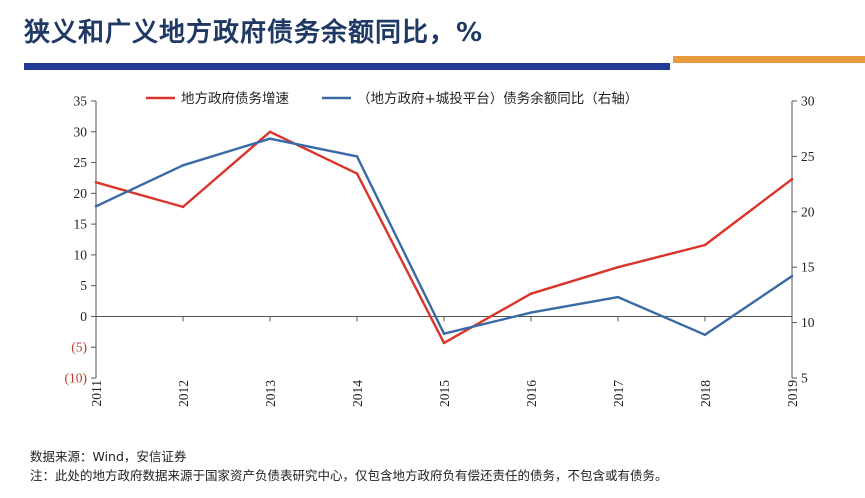 The width and height of the screenshot is (865, 498). What do you see at coordinates (83, 285) in the screenshot?
I see `y-left-tick-label: 5` at bounding box center [83, 285].